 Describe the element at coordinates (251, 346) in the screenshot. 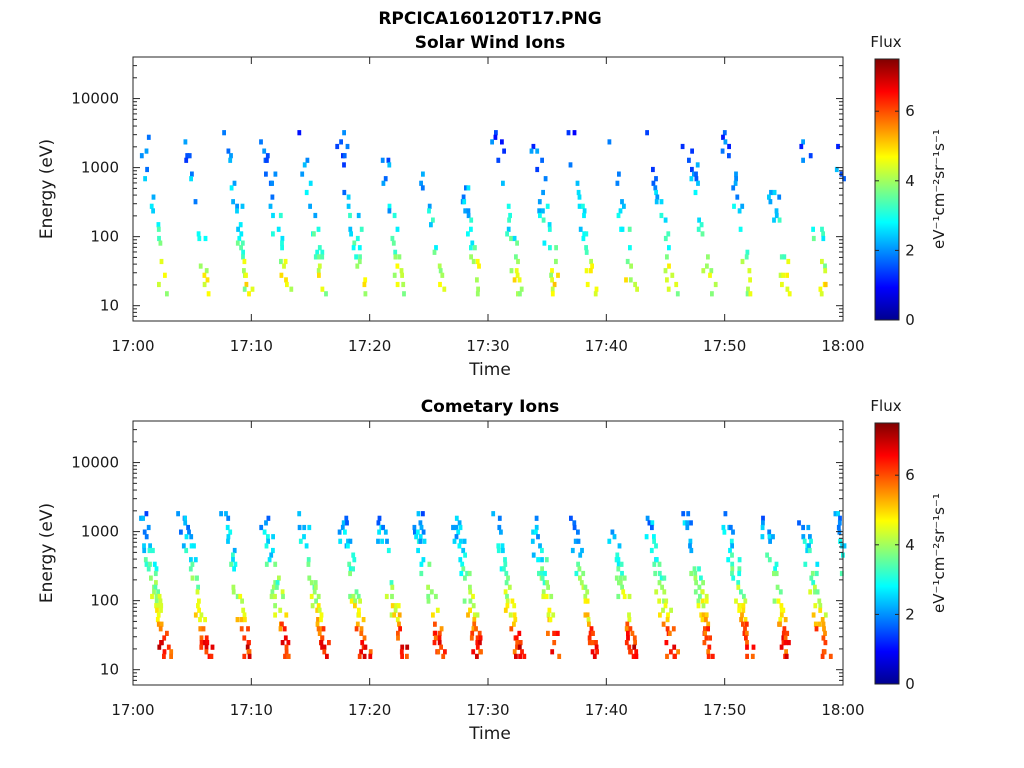

I see `x-tick-label: 17:10` at that location.